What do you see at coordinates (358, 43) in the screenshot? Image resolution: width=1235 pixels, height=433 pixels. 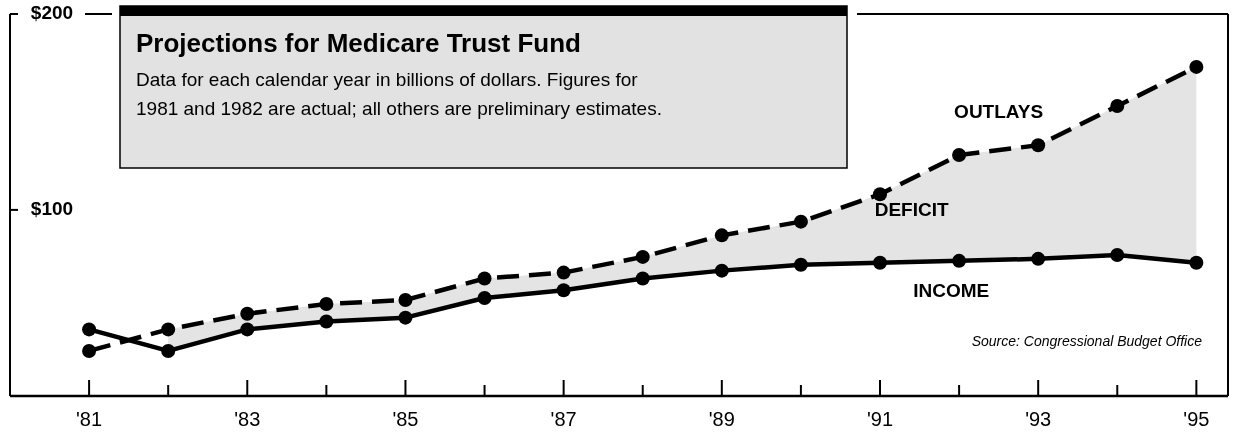 I see `text: Projections for Medicare Trust Fund` at bounding box center [358, 43].